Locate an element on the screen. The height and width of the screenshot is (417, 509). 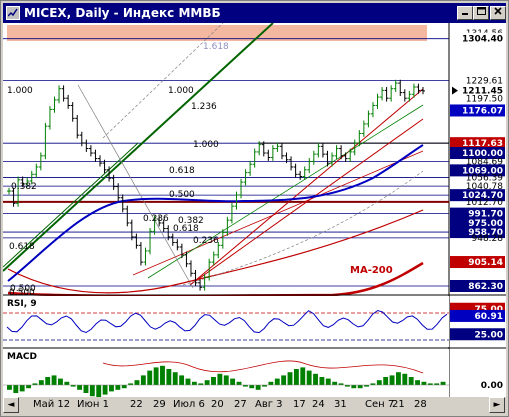
window-title: MICEX, Daily - Индекс ММВБ is located at coordinates (122, 13).